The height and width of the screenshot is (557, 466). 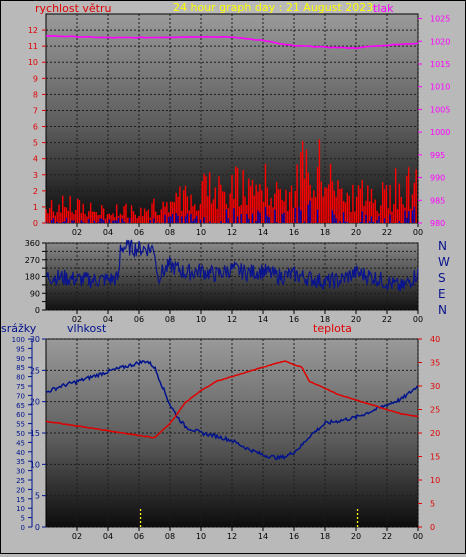 I want to click on rain-y-tick-label: 40, so click(x=20, y=453).